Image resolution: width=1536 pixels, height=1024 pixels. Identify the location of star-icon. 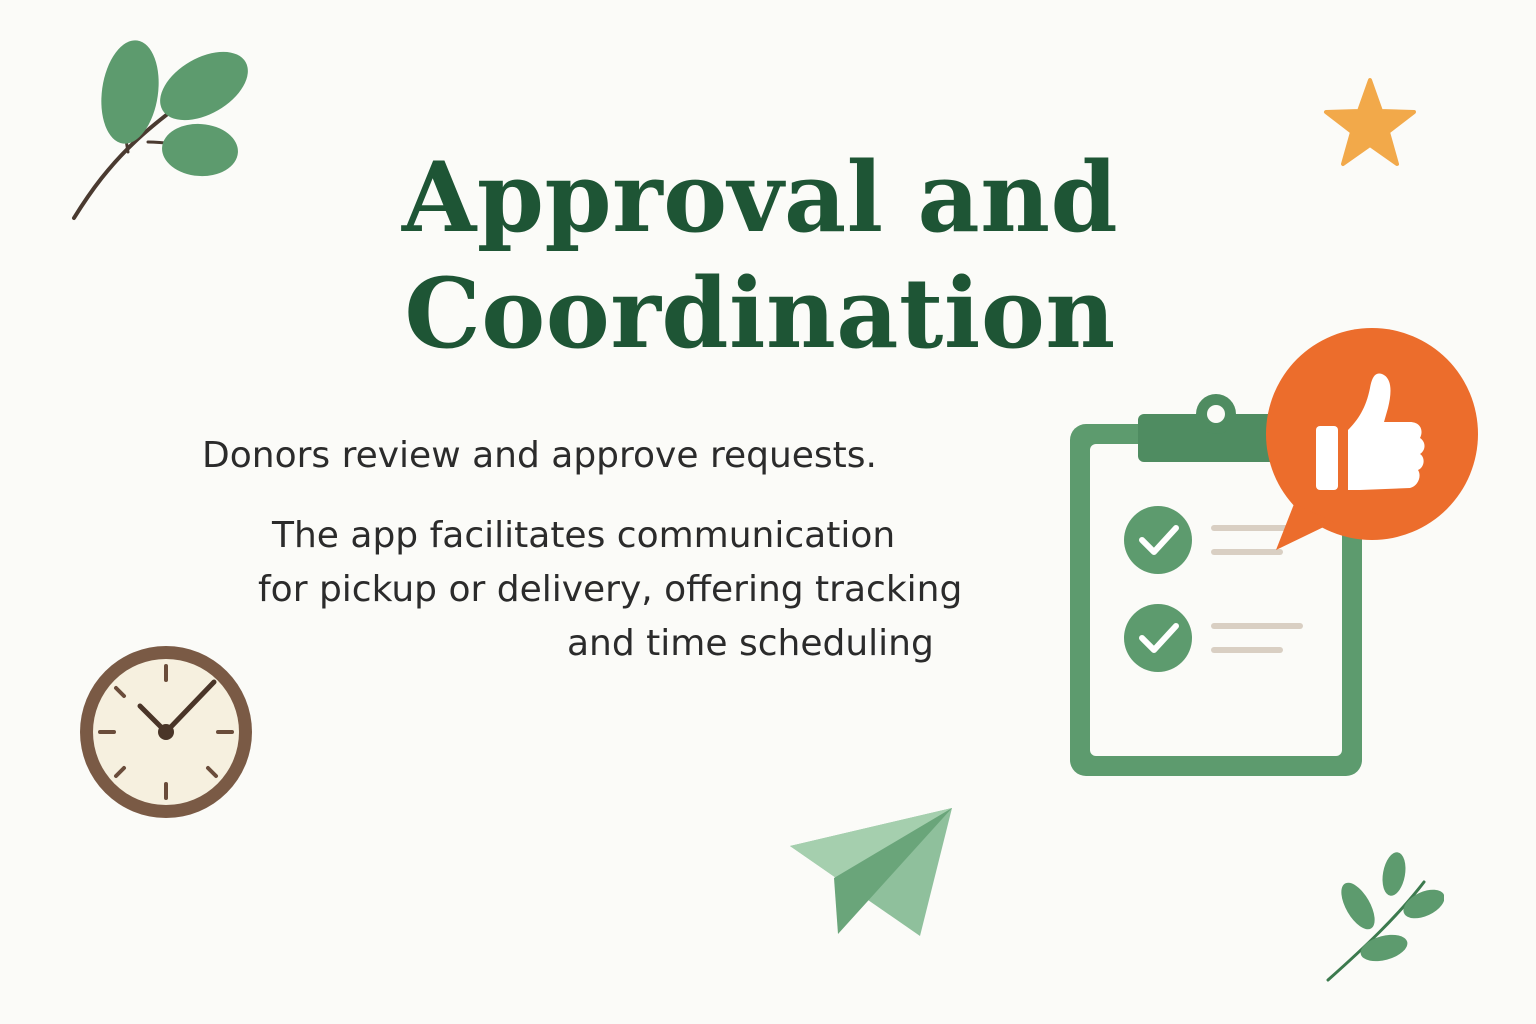
(1370, 122).